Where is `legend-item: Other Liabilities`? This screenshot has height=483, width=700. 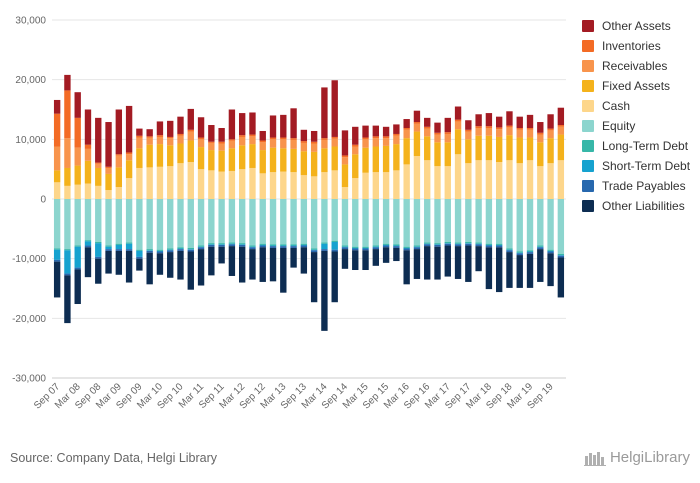
legend-item: Other Liabilities is located at coordinates (636, 206).